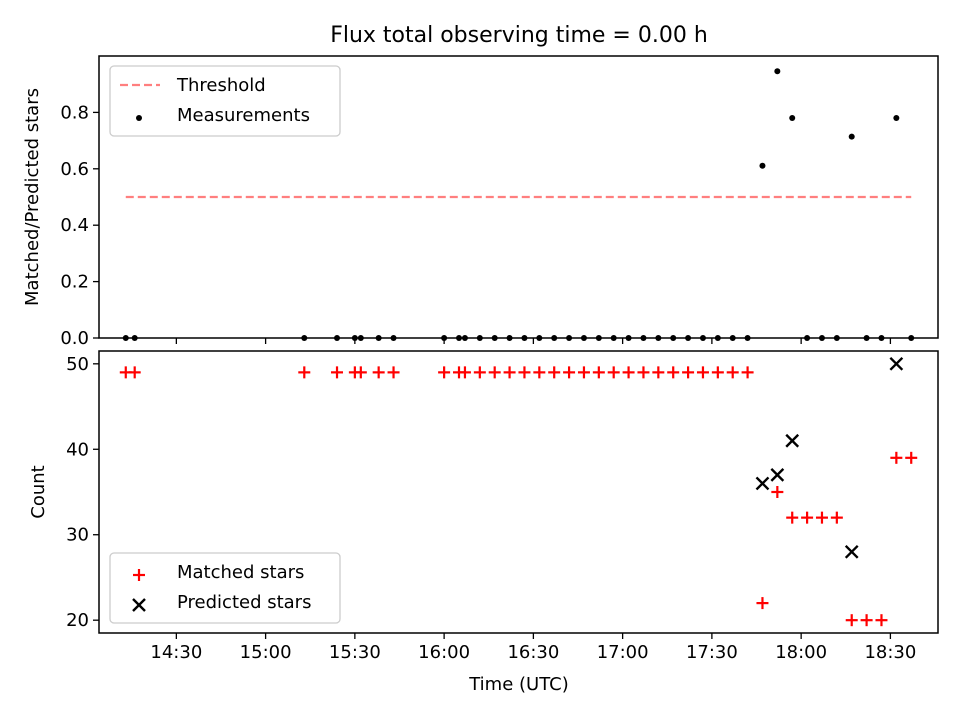  Describe the element at coordinates (221, 85) in the screenshot. I see `legend-label: Threshold` at that location.